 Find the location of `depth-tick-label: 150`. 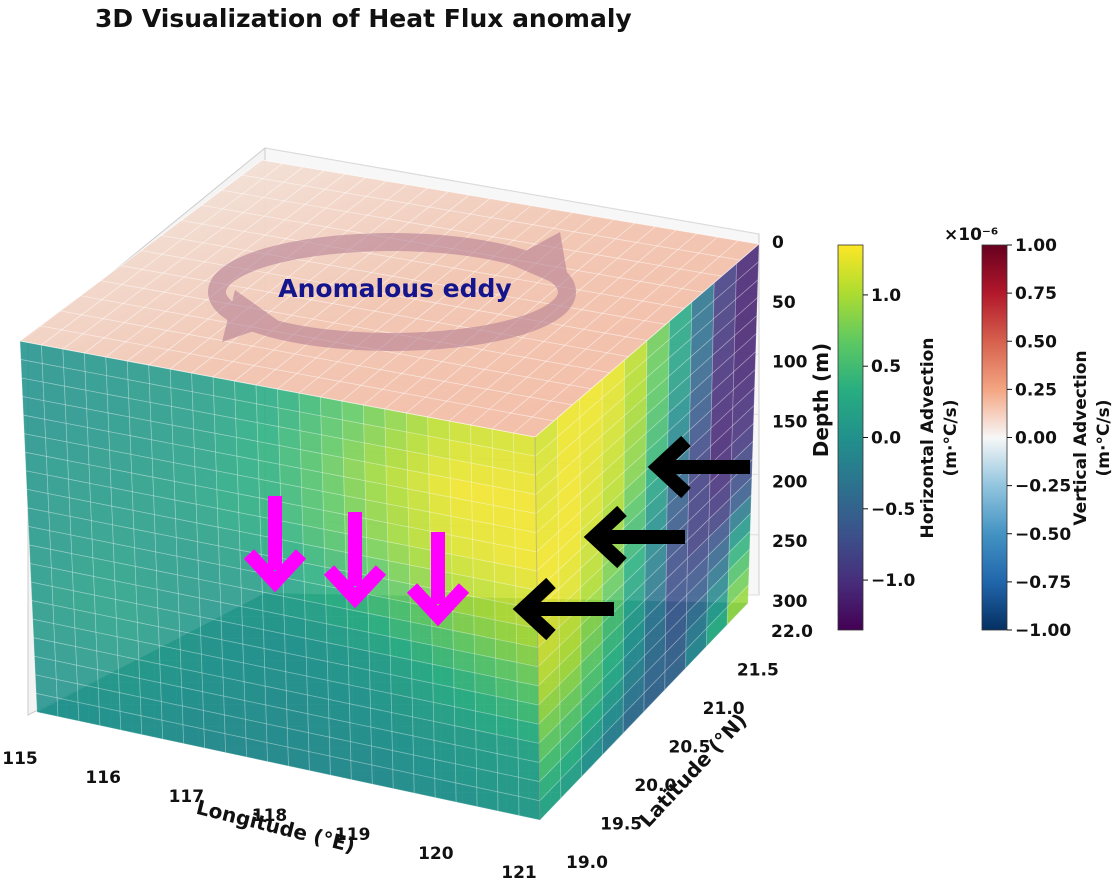

depth-tick-label: 150 is located at coordinates (790, 423).